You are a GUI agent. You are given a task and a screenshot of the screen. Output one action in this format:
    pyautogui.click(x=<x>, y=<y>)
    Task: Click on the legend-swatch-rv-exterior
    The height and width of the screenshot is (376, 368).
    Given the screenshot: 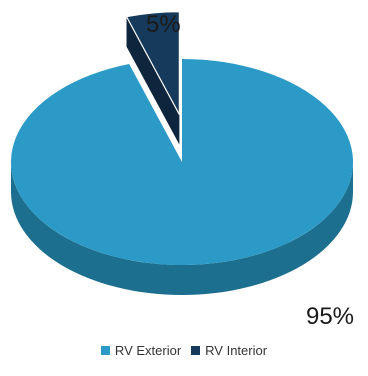 What is the action you would take?
    pyautogui.click(x=105, y=350)
    